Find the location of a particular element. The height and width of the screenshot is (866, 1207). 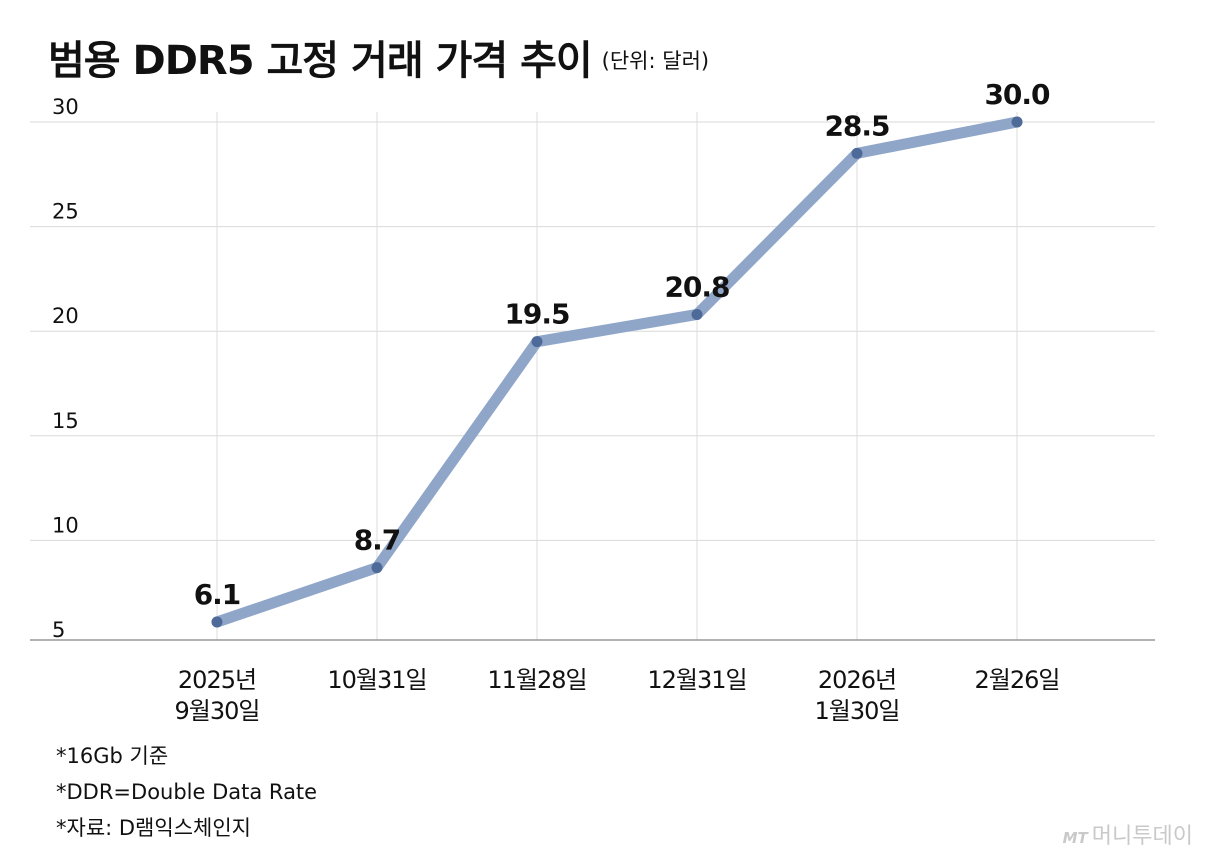

brand-name: 머니투데이 is located at coordinates (1142, 836).